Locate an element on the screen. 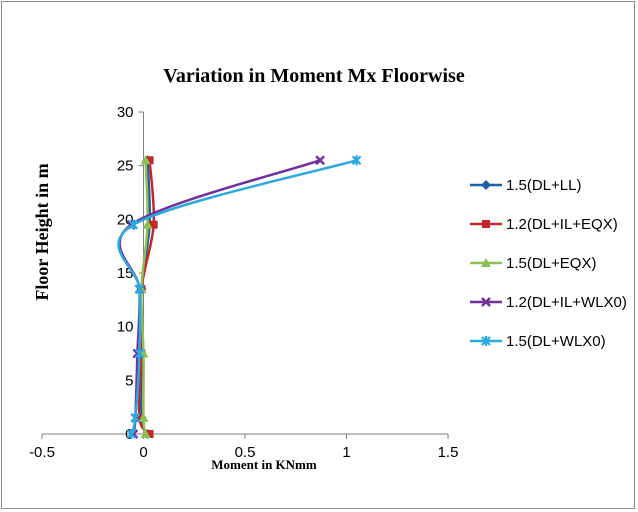  legend-item: 1.2(DL+IL+WLX0) is located at coordinates (548, 302).